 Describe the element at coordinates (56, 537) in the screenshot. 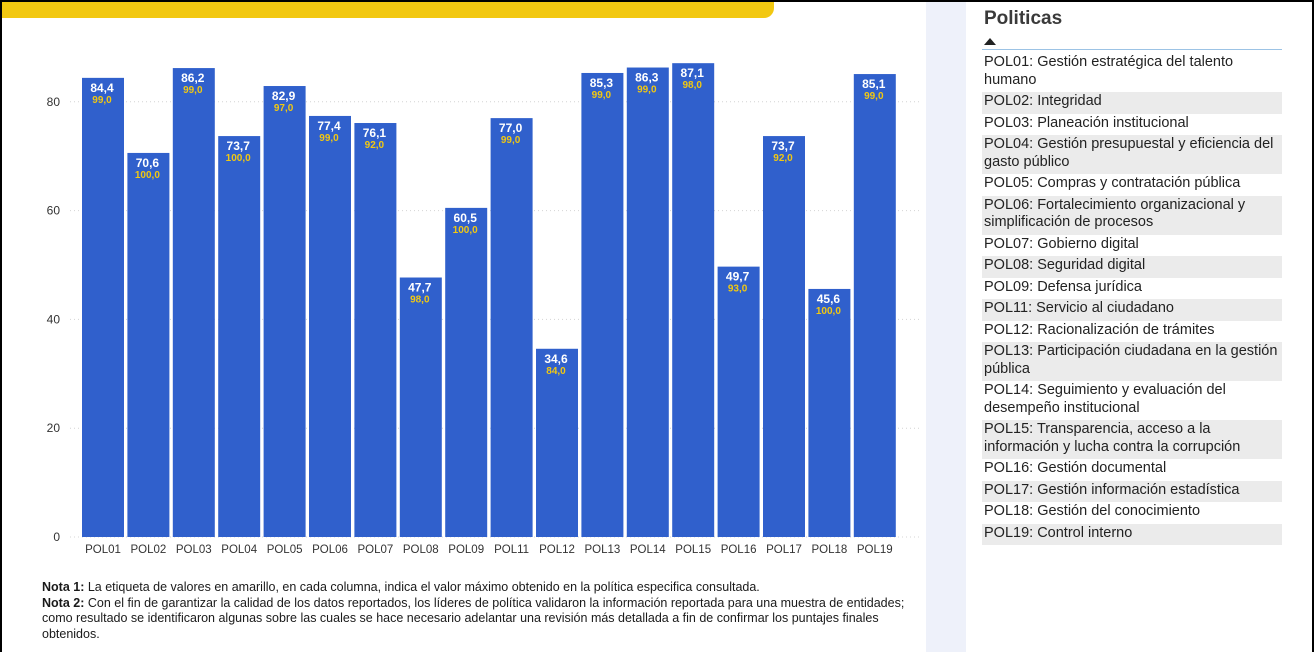

I see `y-tick-label: 0` at that location.